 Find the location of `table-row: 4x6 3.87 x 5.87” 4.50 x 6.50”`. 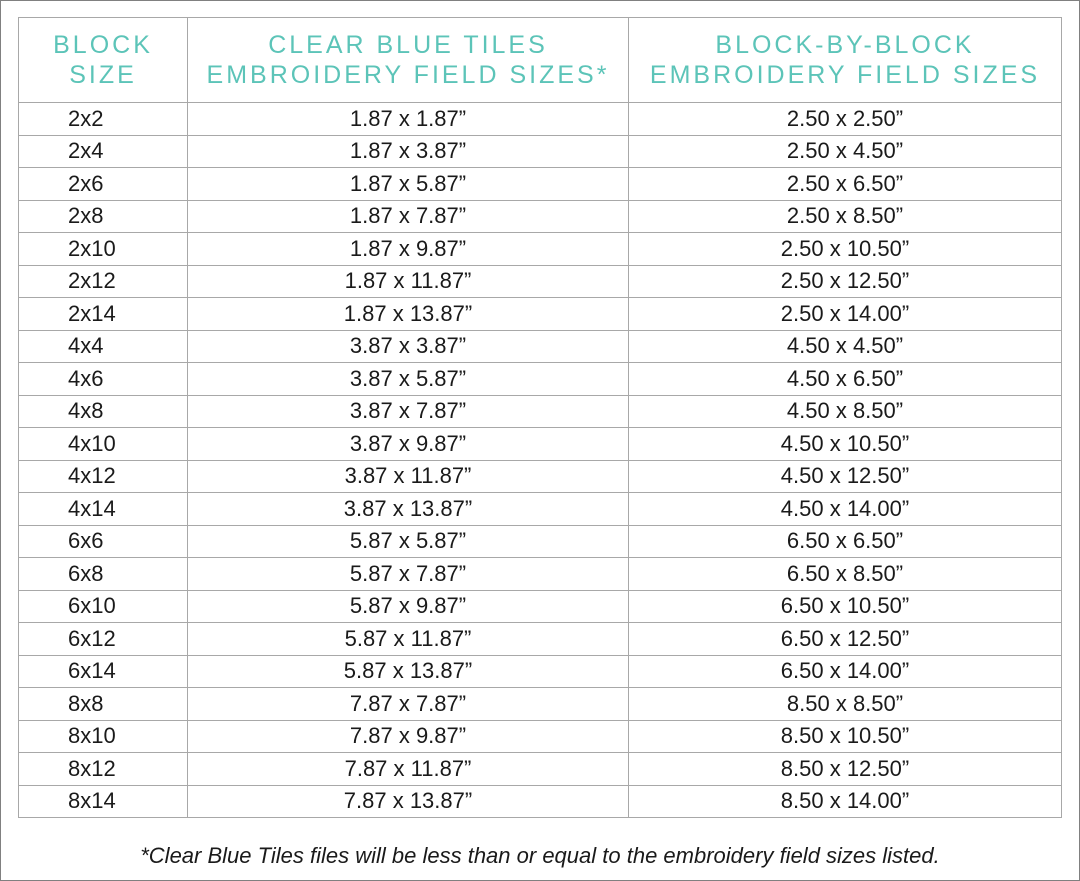

table-row: 4x6 3.87 x 5.87” 4.50 x 6.50” is located at coordinates (540, 379).